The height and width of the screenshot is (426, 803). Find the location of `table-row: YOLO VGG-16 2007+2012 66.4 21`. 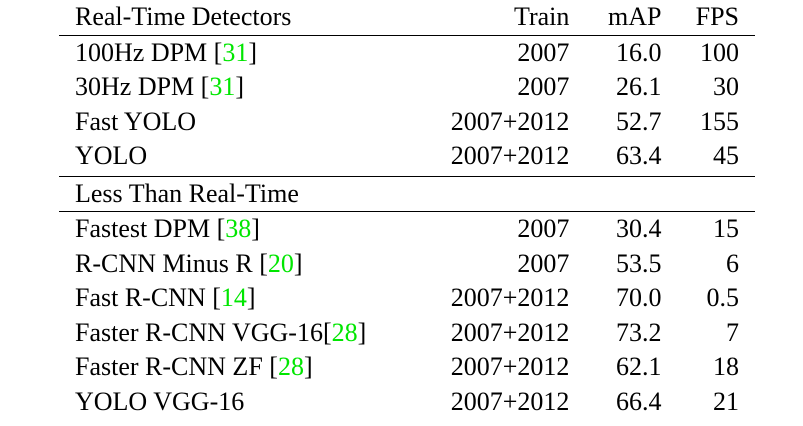

table-row: YOLO VGG-16 2007+2012 66.4 21 is located at coordinates (407, 402).